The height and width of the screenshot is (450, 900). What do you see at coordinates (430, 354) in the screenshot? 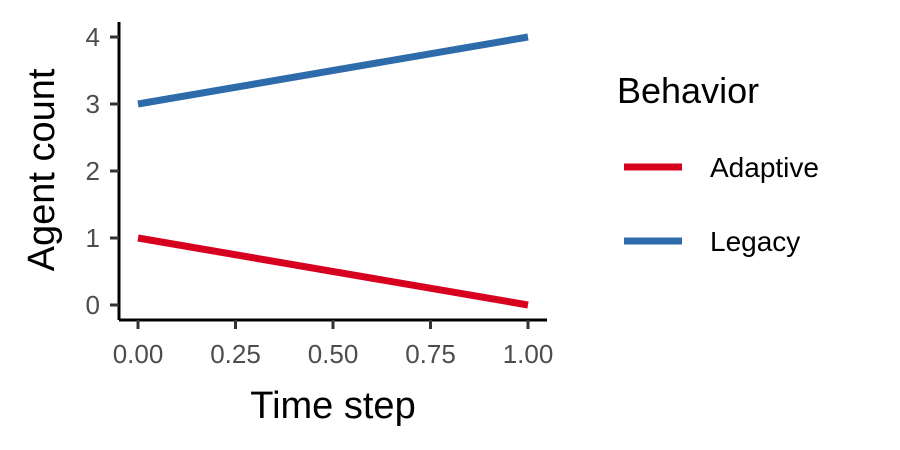
I see `x-tick-label: 0.75` at bounding box center [430, 354].